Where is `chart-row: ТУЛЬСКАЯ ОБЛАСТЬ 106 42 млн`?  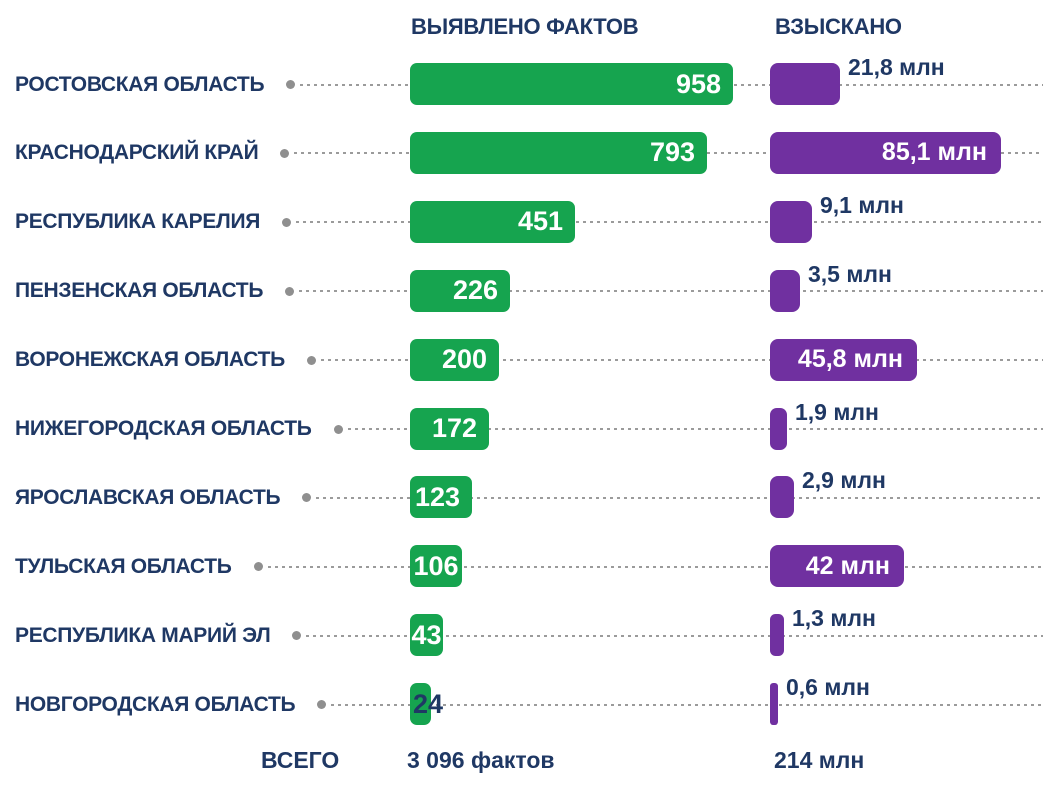 chart-row: ТУЛЬСКАЯ ОБЛАСТЬ 106 42 млн is located at coordinates (526, 566).